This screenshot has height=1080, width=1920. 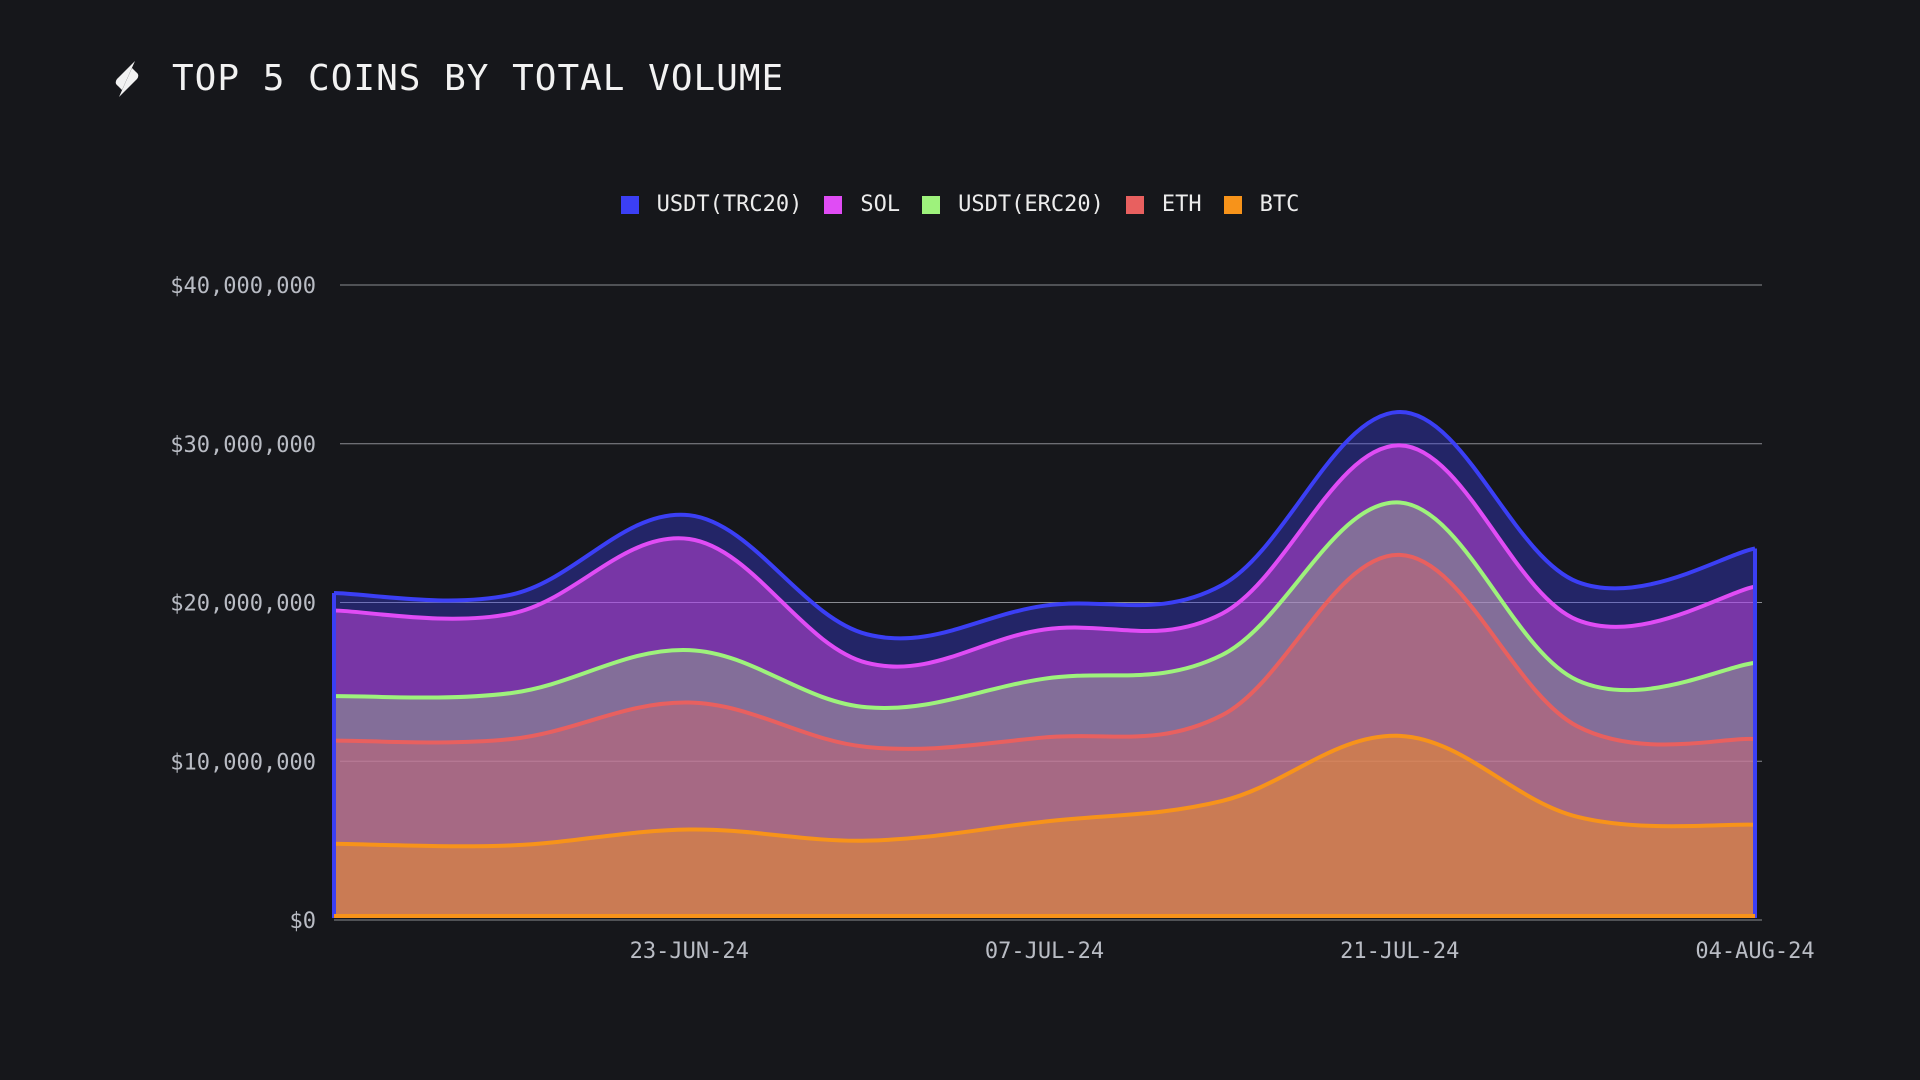 I want to click on y-tick-label: $40,000,000, so click(x=243, y=286).